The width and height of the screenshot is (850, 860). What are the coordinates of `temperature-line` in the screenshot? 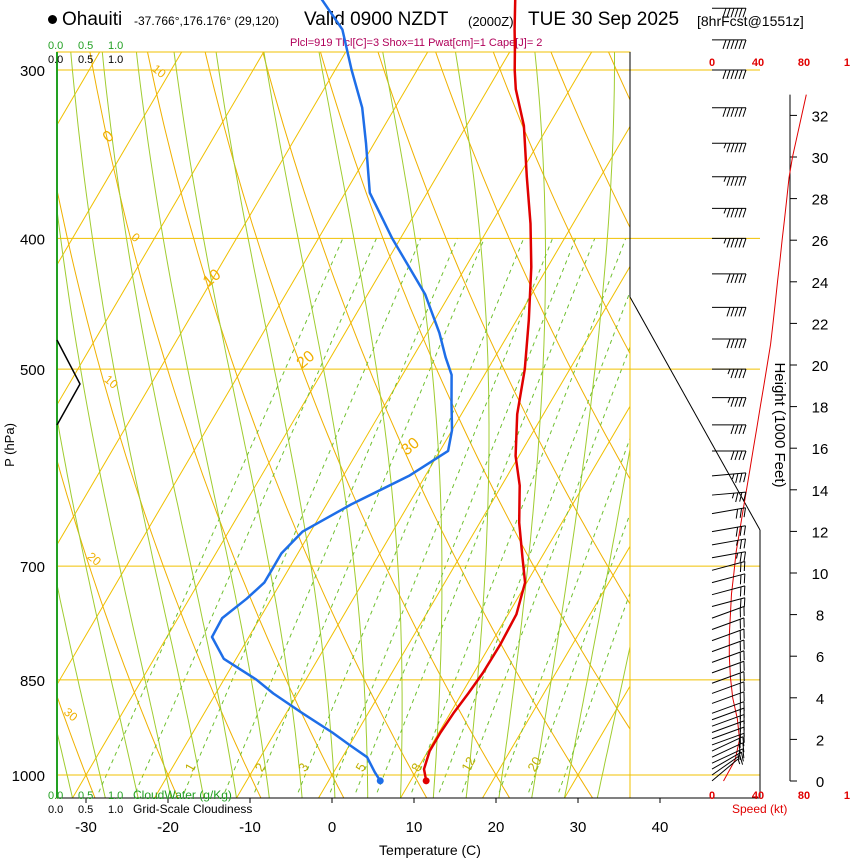 It's located at (477, 391).